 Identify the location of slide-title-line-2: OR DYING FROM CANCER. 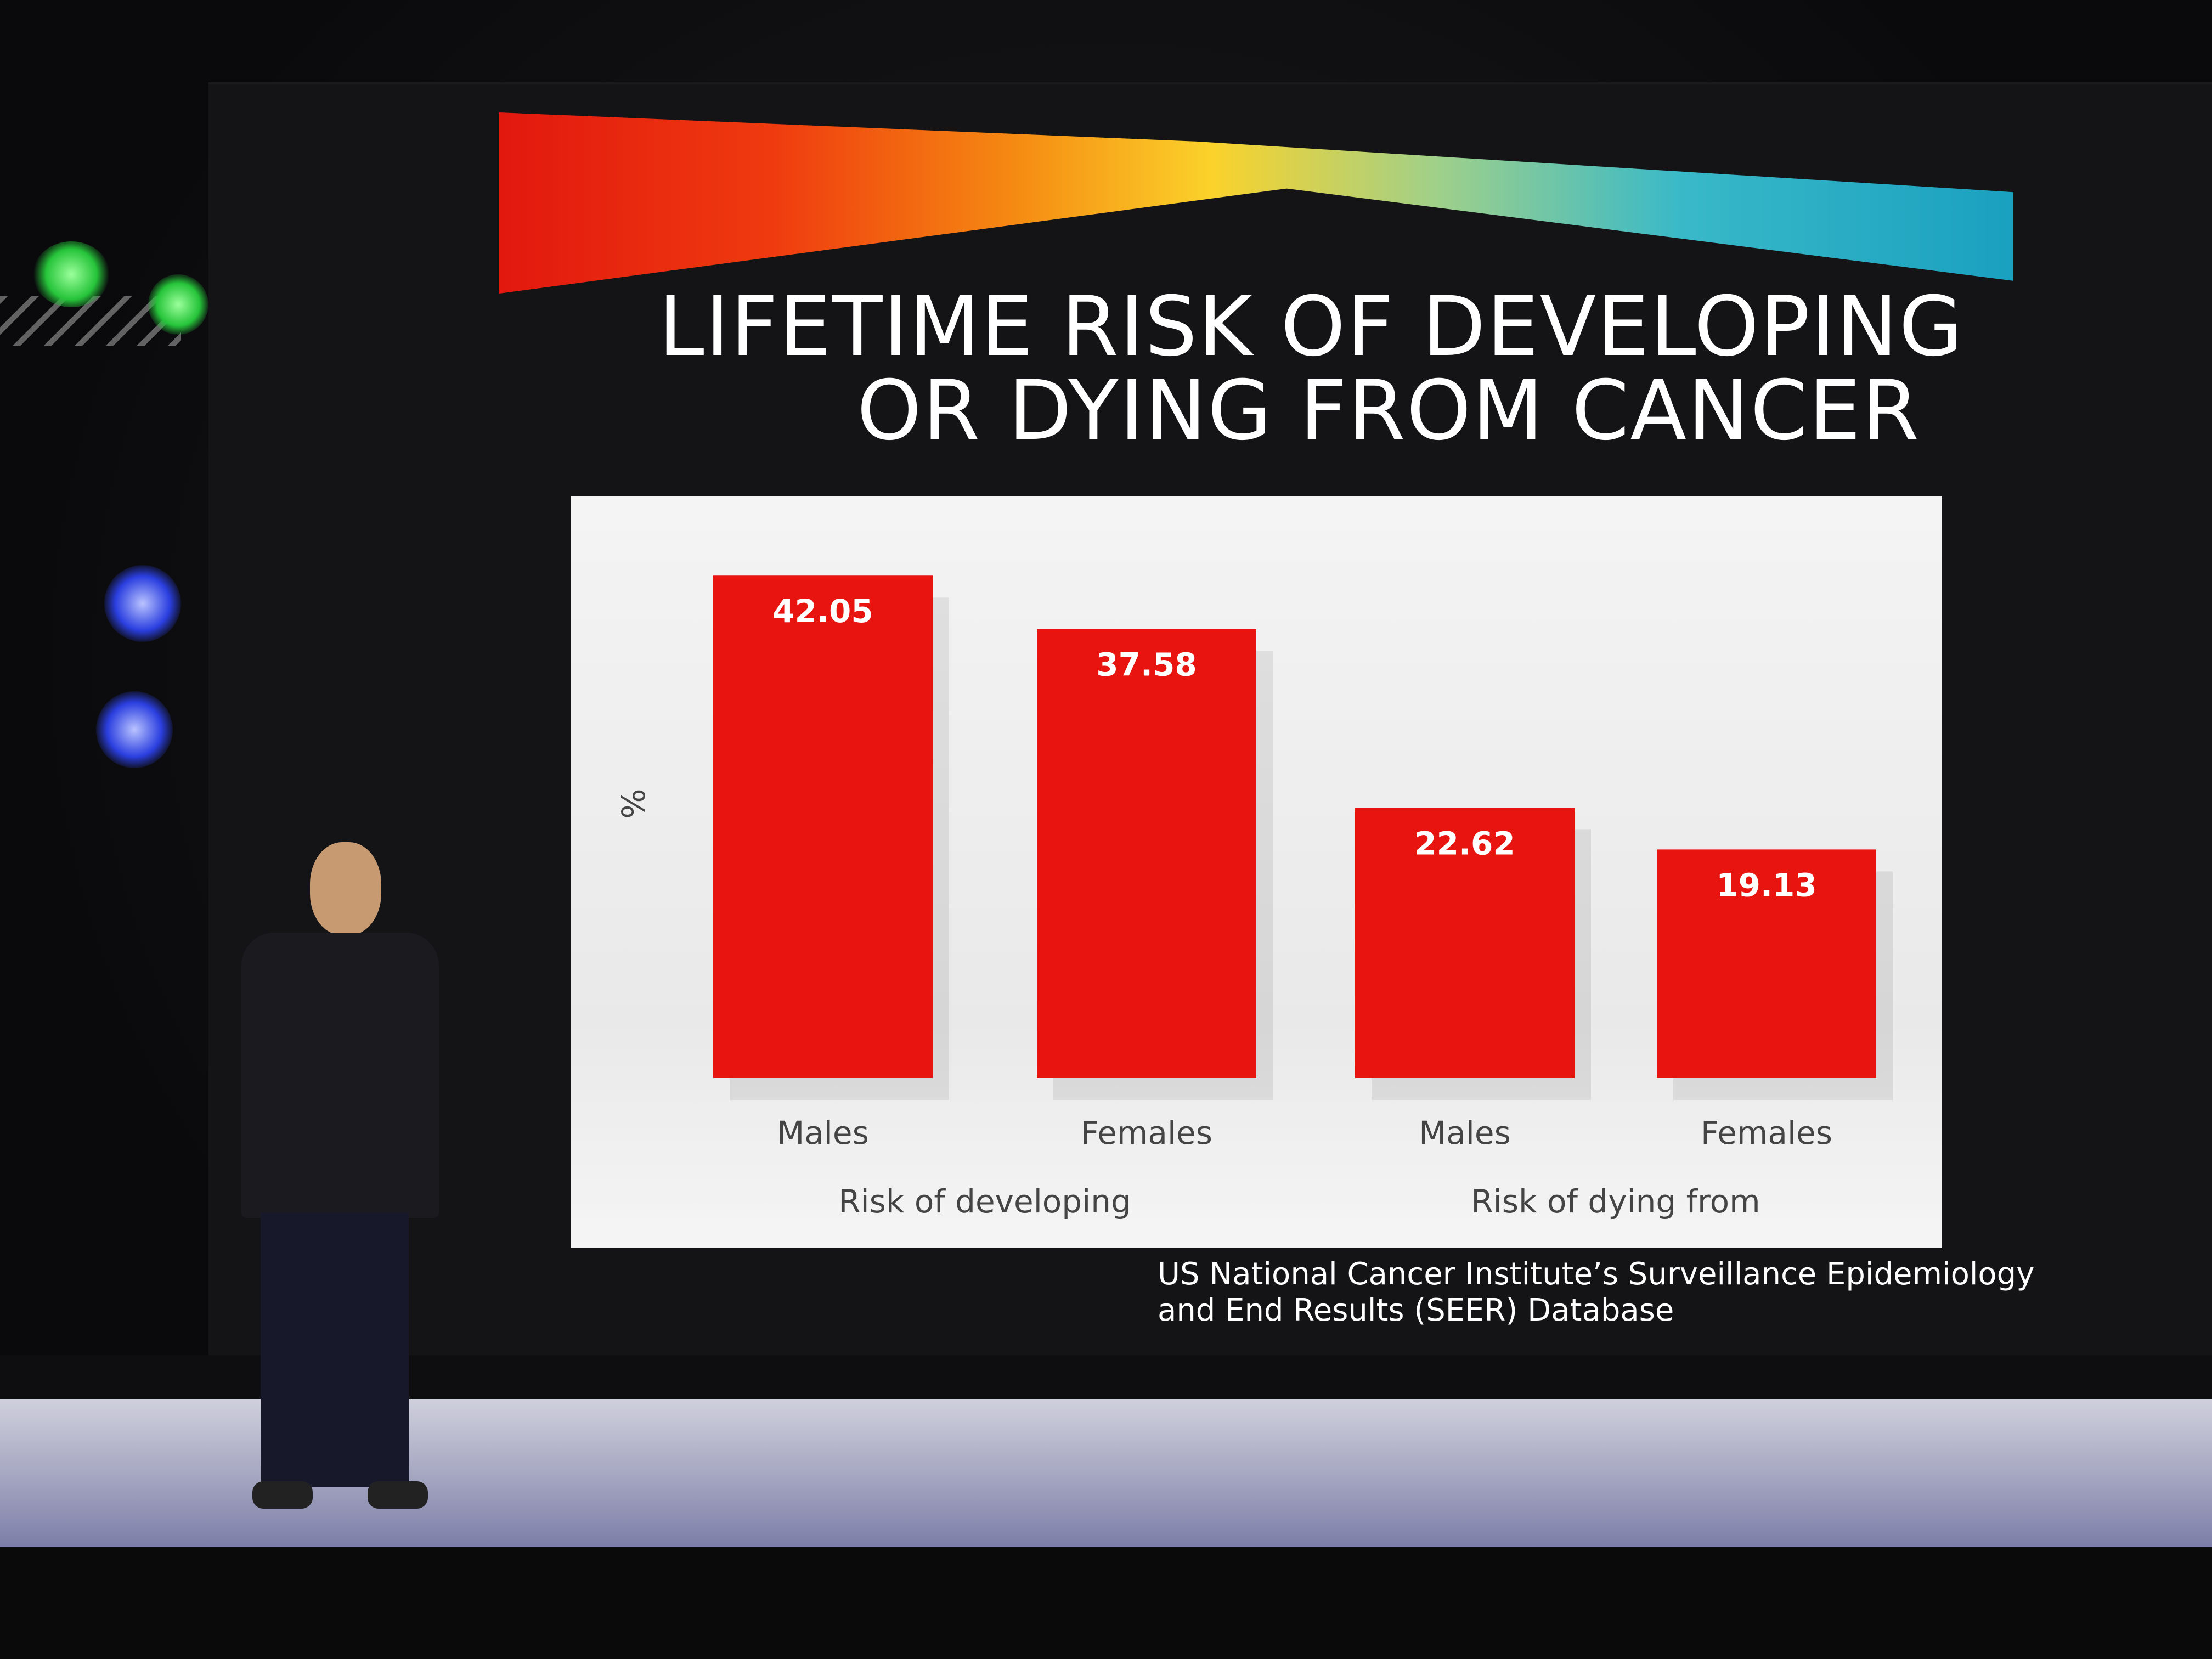
(1388, 411).